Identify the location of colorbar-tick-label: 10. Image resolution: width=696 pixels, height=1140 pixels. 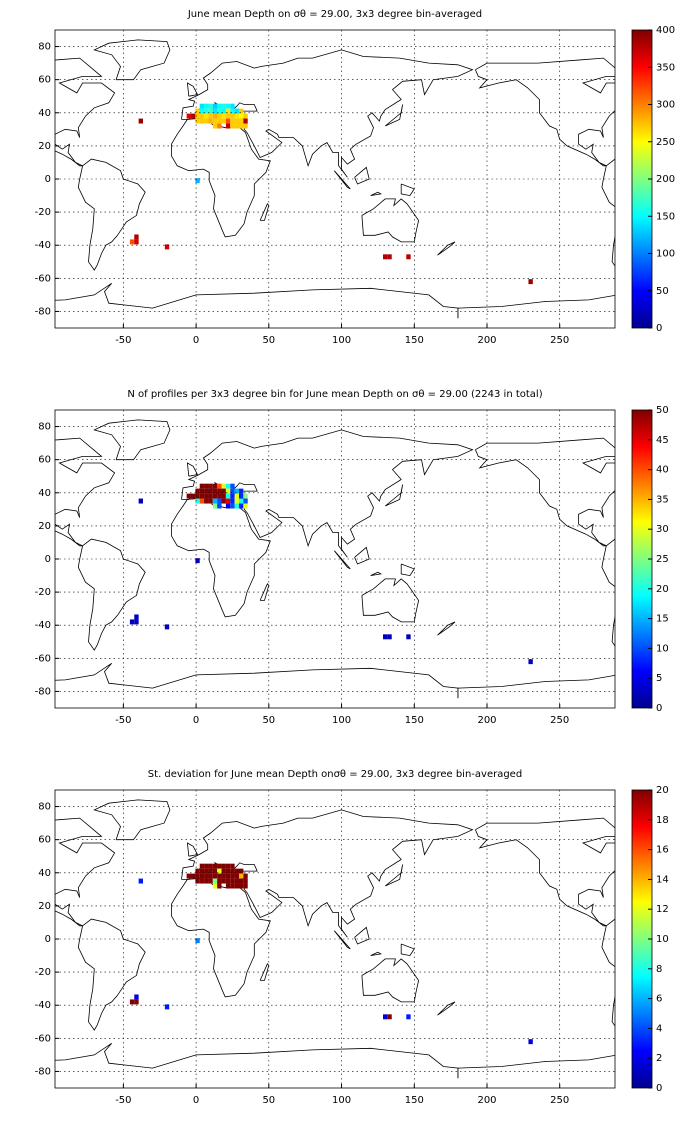
(662, 939).